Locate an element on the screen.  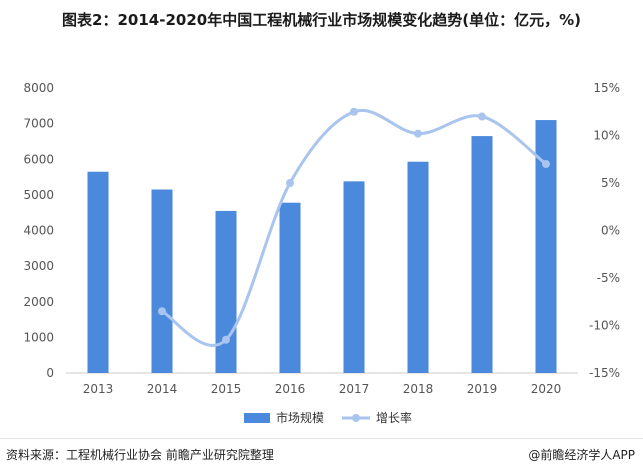
right-tick-label: -15% is located at coordinates (604, 373).